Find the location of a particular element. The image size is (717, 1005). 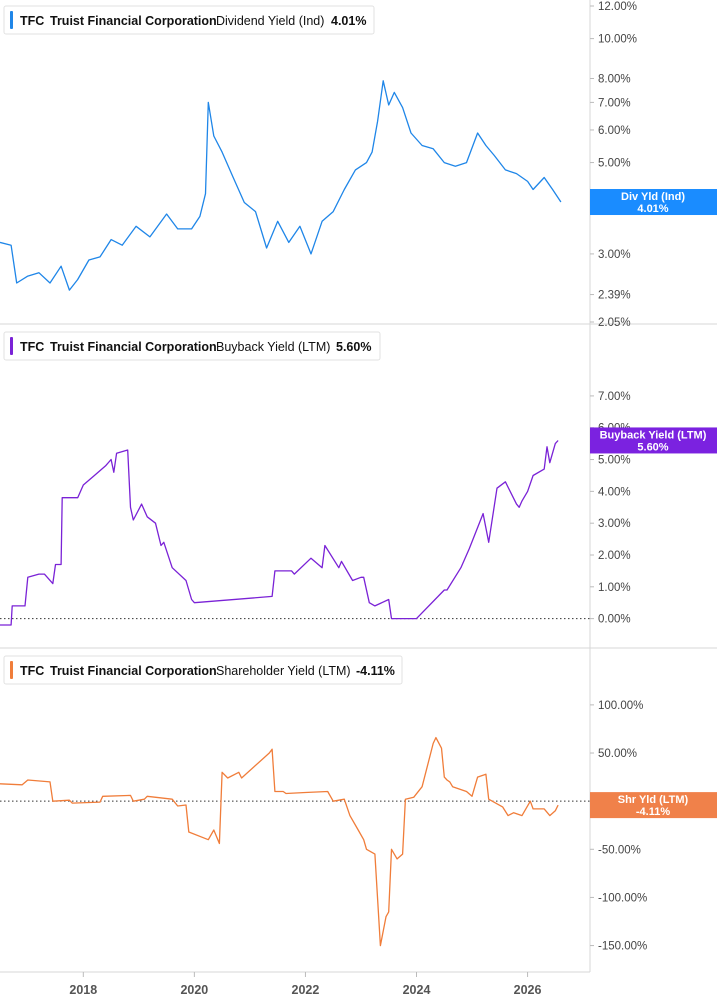

current-value-tag-value: -4.11% is located at coordinates (653, 812).